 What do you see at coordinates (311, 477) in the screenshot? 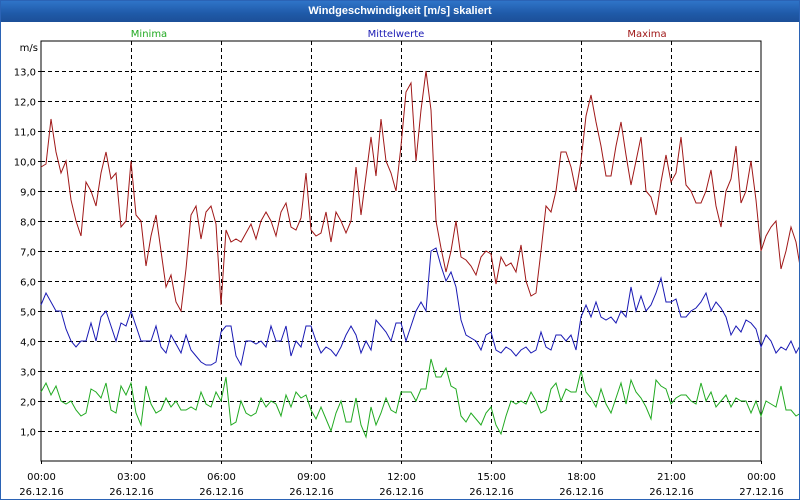
I see `x-tick-time-label: 09:00` at bounding box center [311, 477].